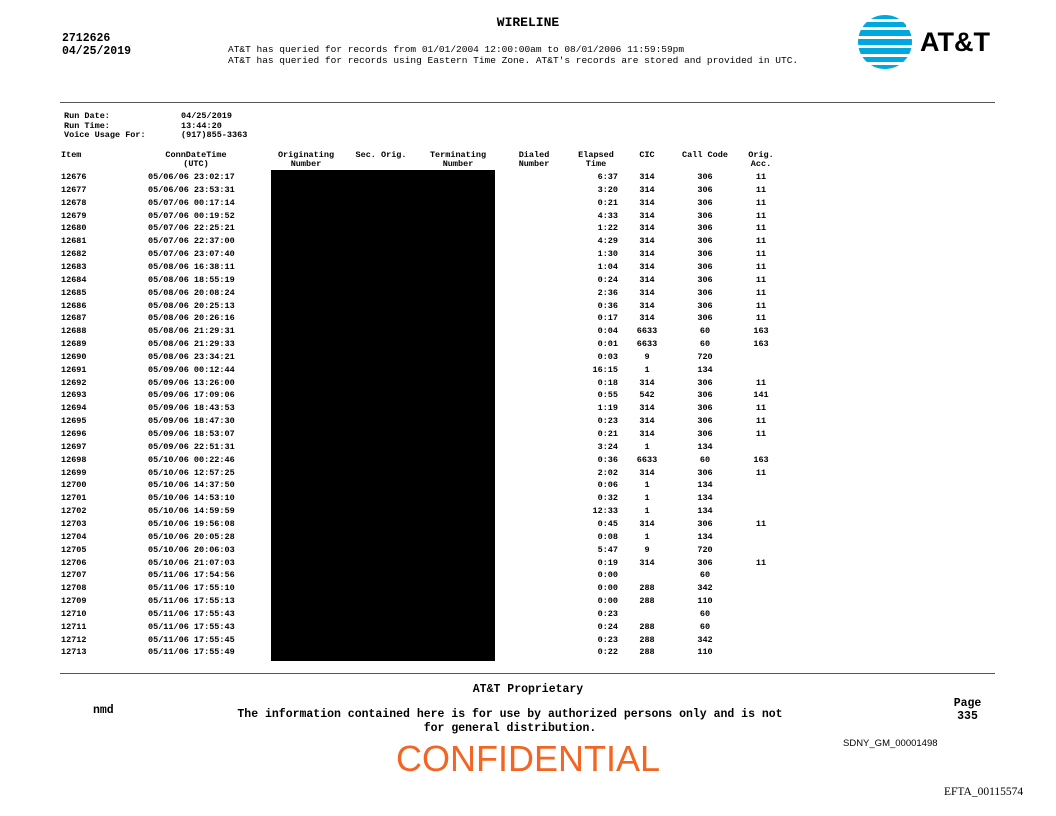 The image size is (1056, 816). Describe the element at coordinates (607, 575) in the screenshot. I see `elapsed-time-cell: 0:00` at that location.